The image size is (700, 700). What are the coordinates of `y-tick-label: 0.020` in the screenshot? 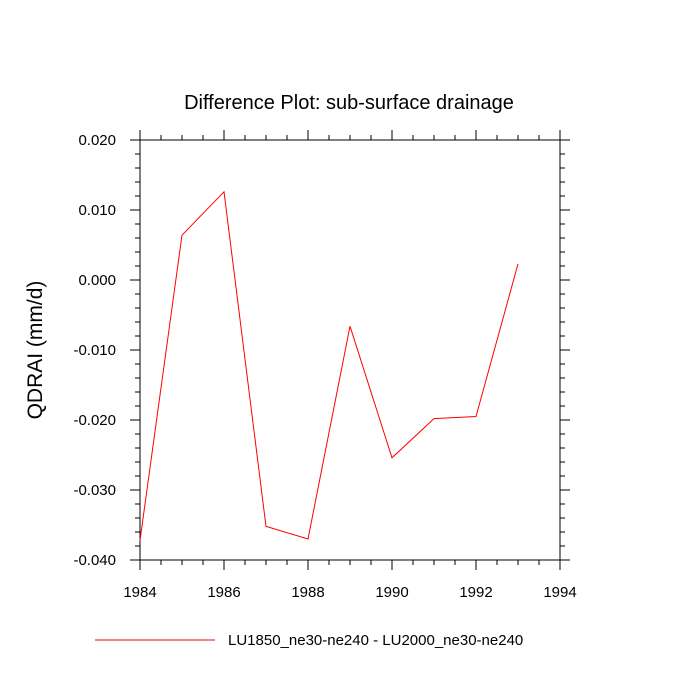 It's located at (97, 140).